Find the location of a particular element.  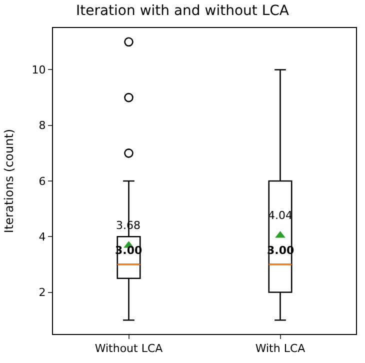

y-axis-title: Iterations (count) is located at coordinates (9, 181).